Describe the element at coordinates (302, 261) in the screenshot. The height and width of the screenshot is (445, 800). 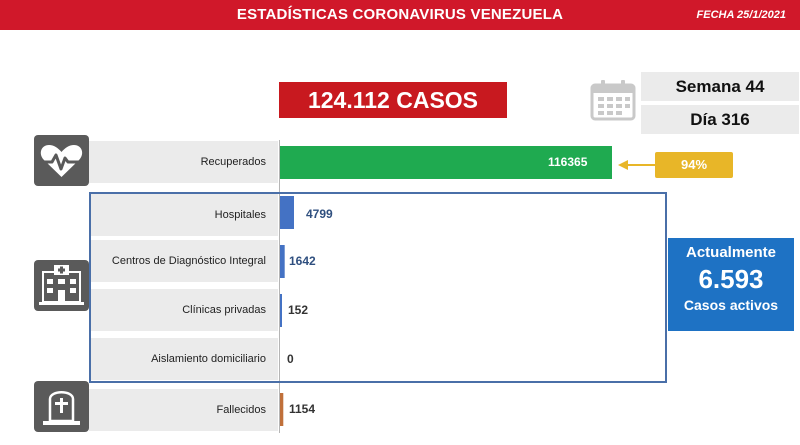
I see `value-label-cdi: 1642` at that location.